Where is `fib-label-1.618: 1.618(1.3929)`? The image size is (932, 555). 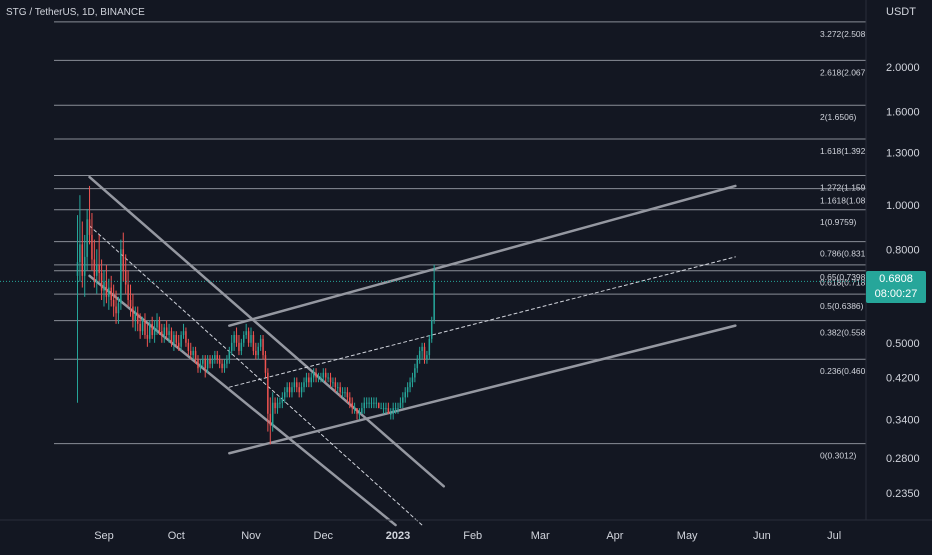
fib-label-1.618: 1.618(1.3929) is located at coordinates (846, 151).